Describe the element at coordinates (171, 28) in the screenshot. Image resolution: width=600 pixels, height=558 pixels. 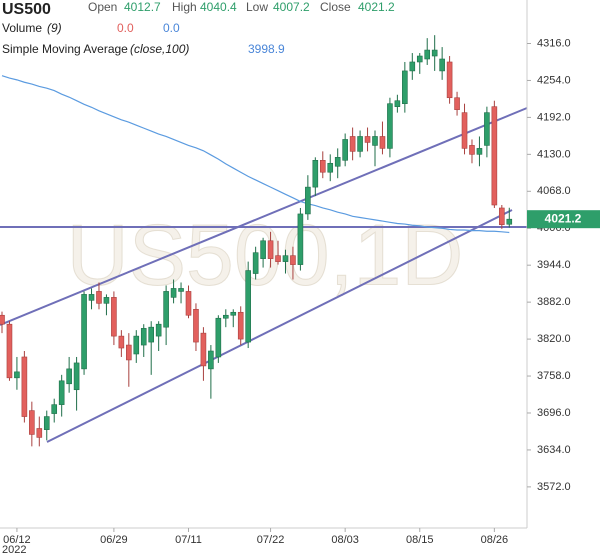
I see `volume-ma-value: 0.0` at that location.